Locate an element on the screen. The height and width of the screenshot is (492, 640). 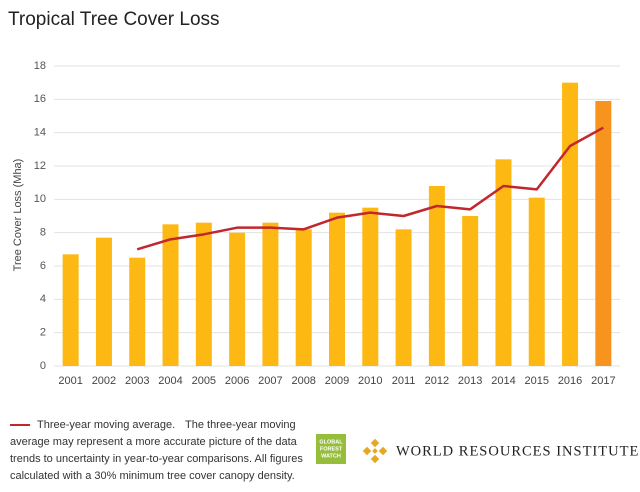
y-tick-label: 16 is located at coordinates (40, 99).